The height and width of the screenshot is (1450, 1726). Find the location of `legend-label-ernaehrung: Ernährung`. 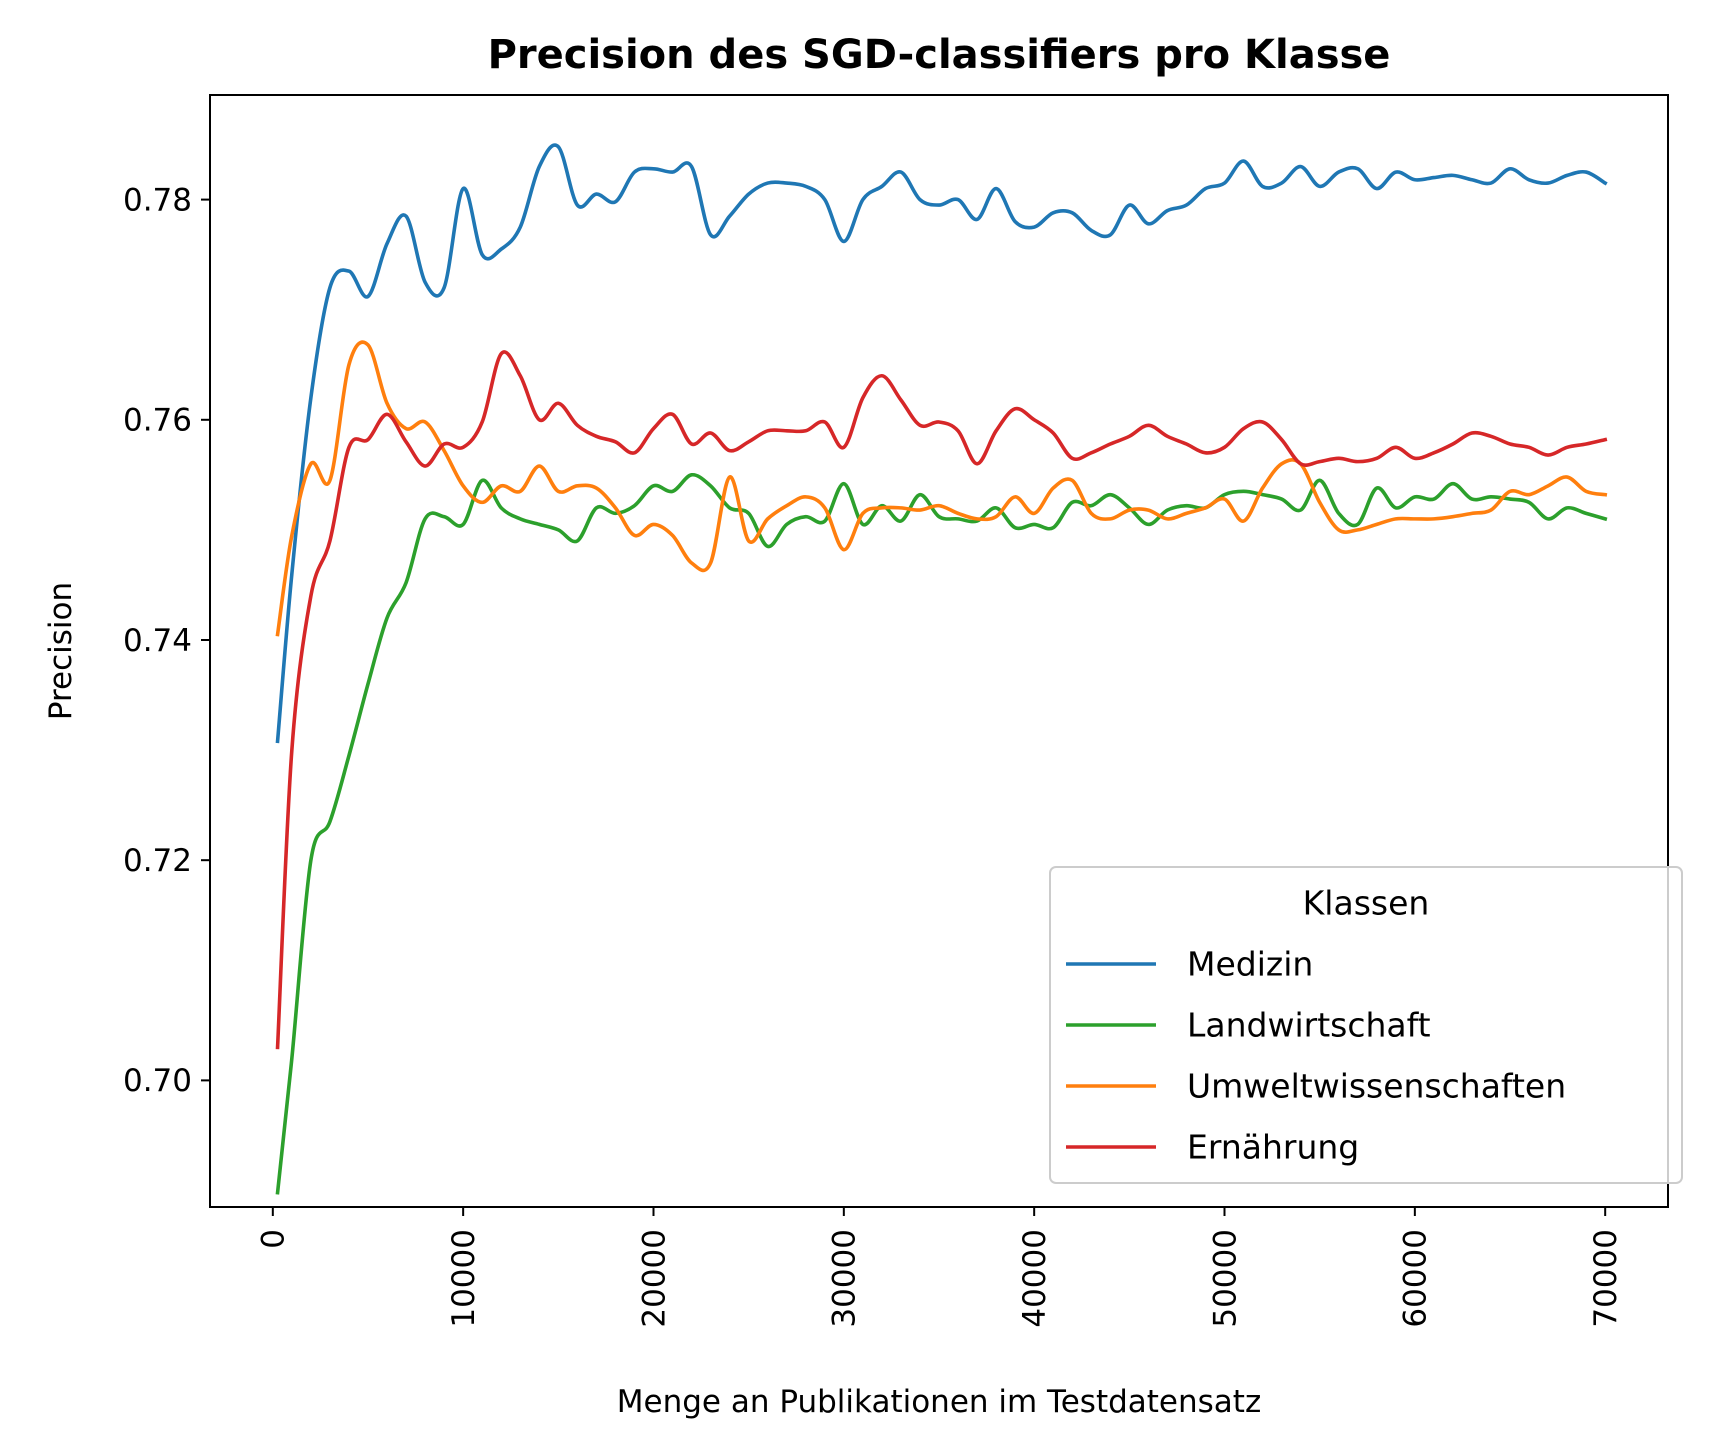

legend-label-ernaehrung: Ernährung is located at coordinates (1273, 1147).